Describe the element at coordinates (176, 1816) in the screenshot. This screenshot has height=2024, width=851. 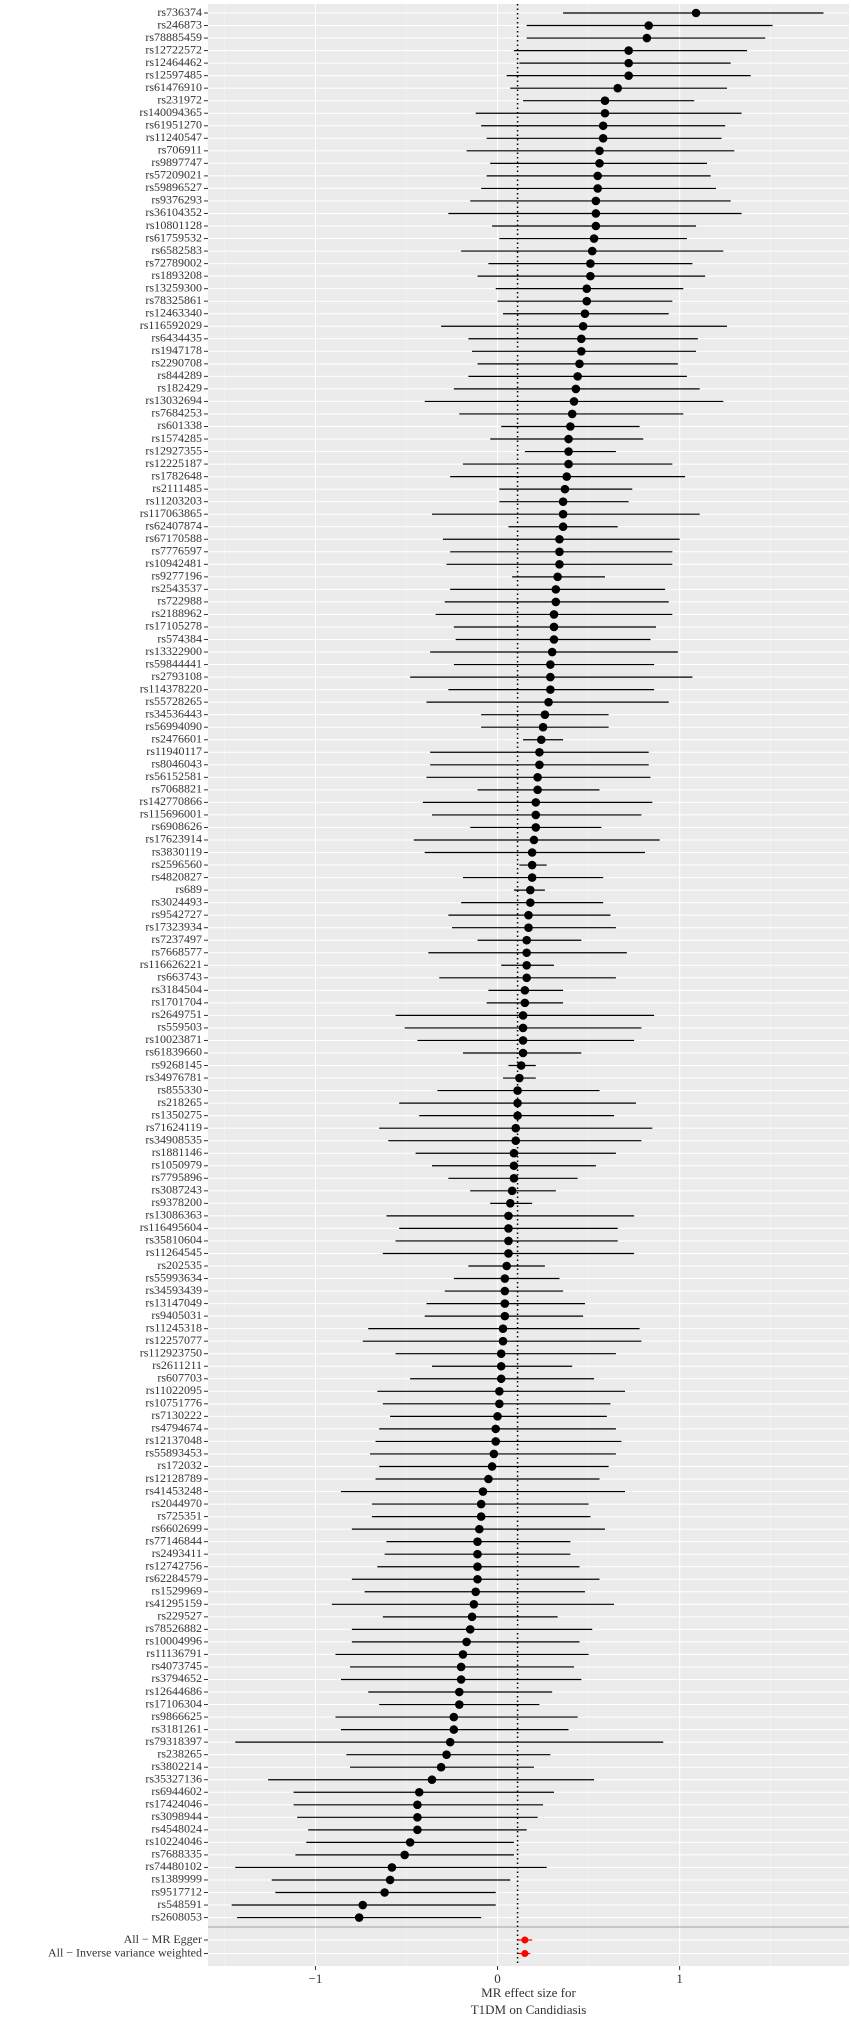
I see `y-tick-label: rs3098944` at that location.